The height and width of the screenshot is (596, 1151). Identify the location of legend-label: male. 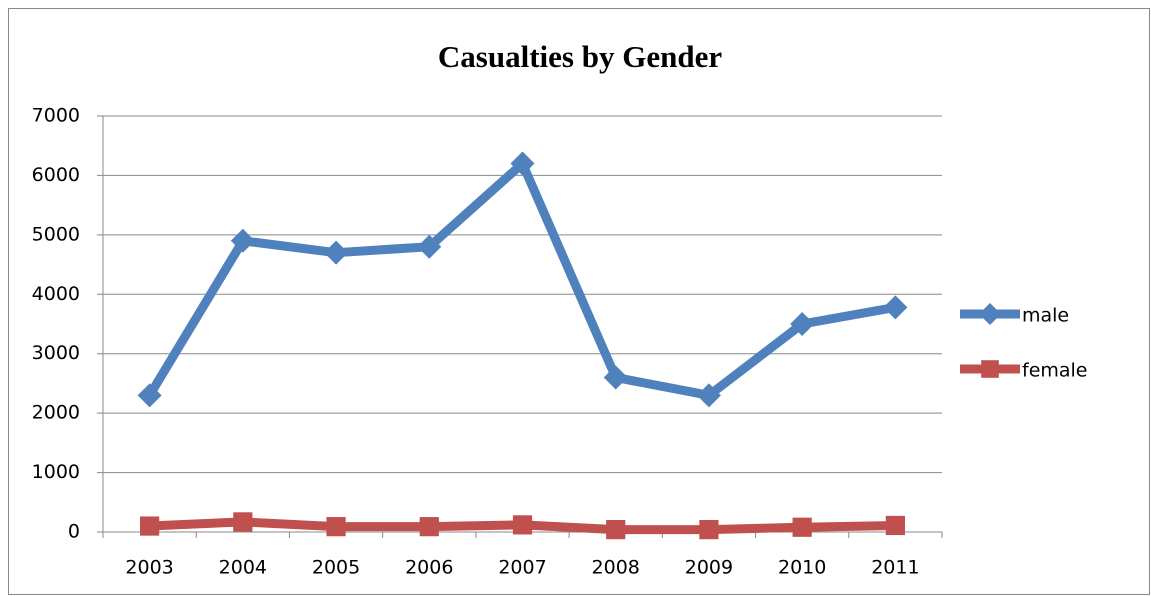
(1045, 316).